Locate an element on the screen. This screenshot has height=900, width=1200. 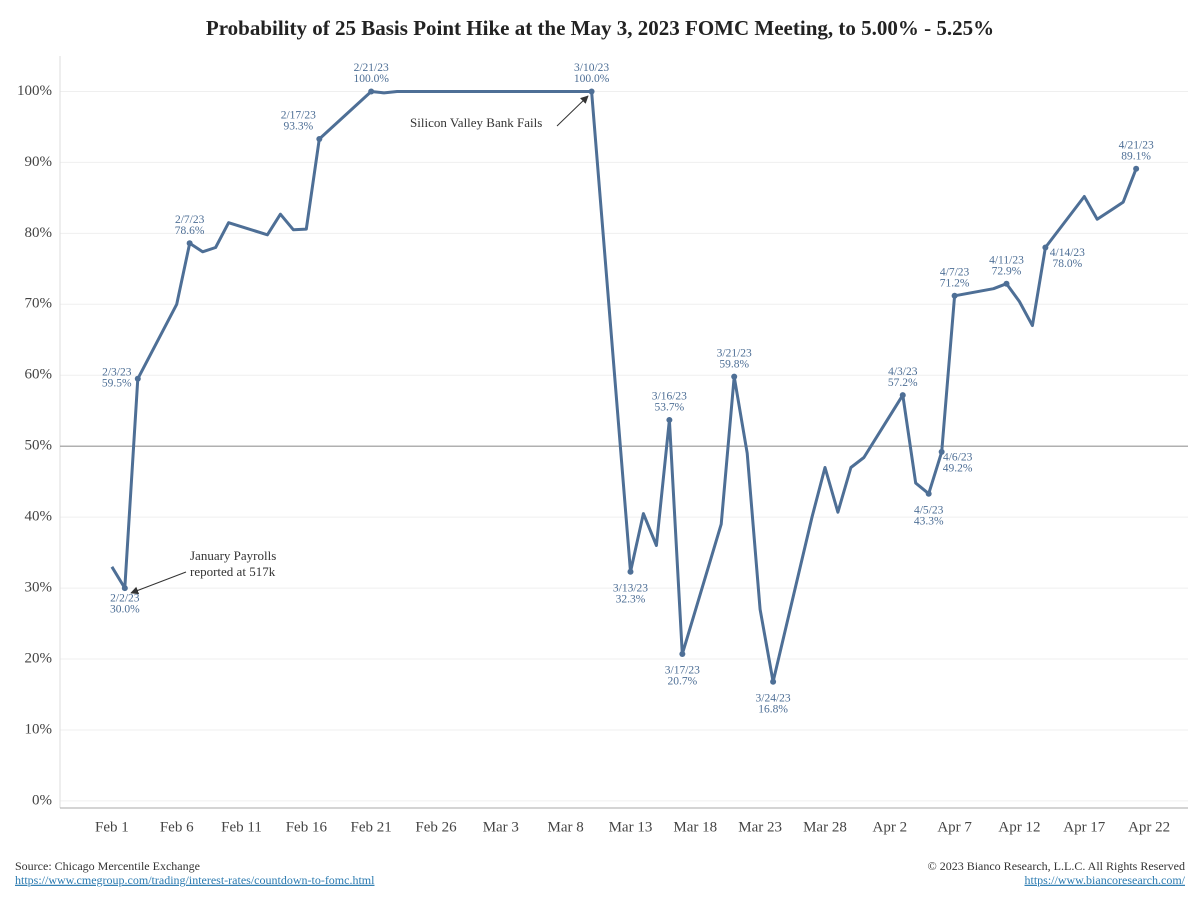
annotation: Silicon Valley Bank Fails is located at coordinates (476, 122).